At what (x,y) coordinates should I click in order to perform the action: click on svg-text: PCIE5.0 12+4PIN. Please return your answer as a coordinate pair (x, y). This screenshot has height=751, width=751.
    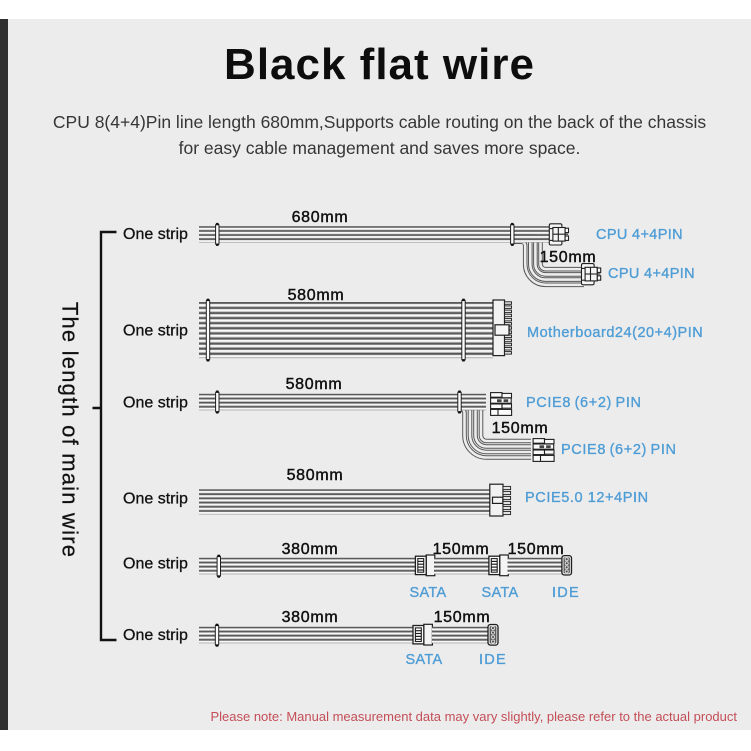
    Looking at the image, I should click on (587, 498).